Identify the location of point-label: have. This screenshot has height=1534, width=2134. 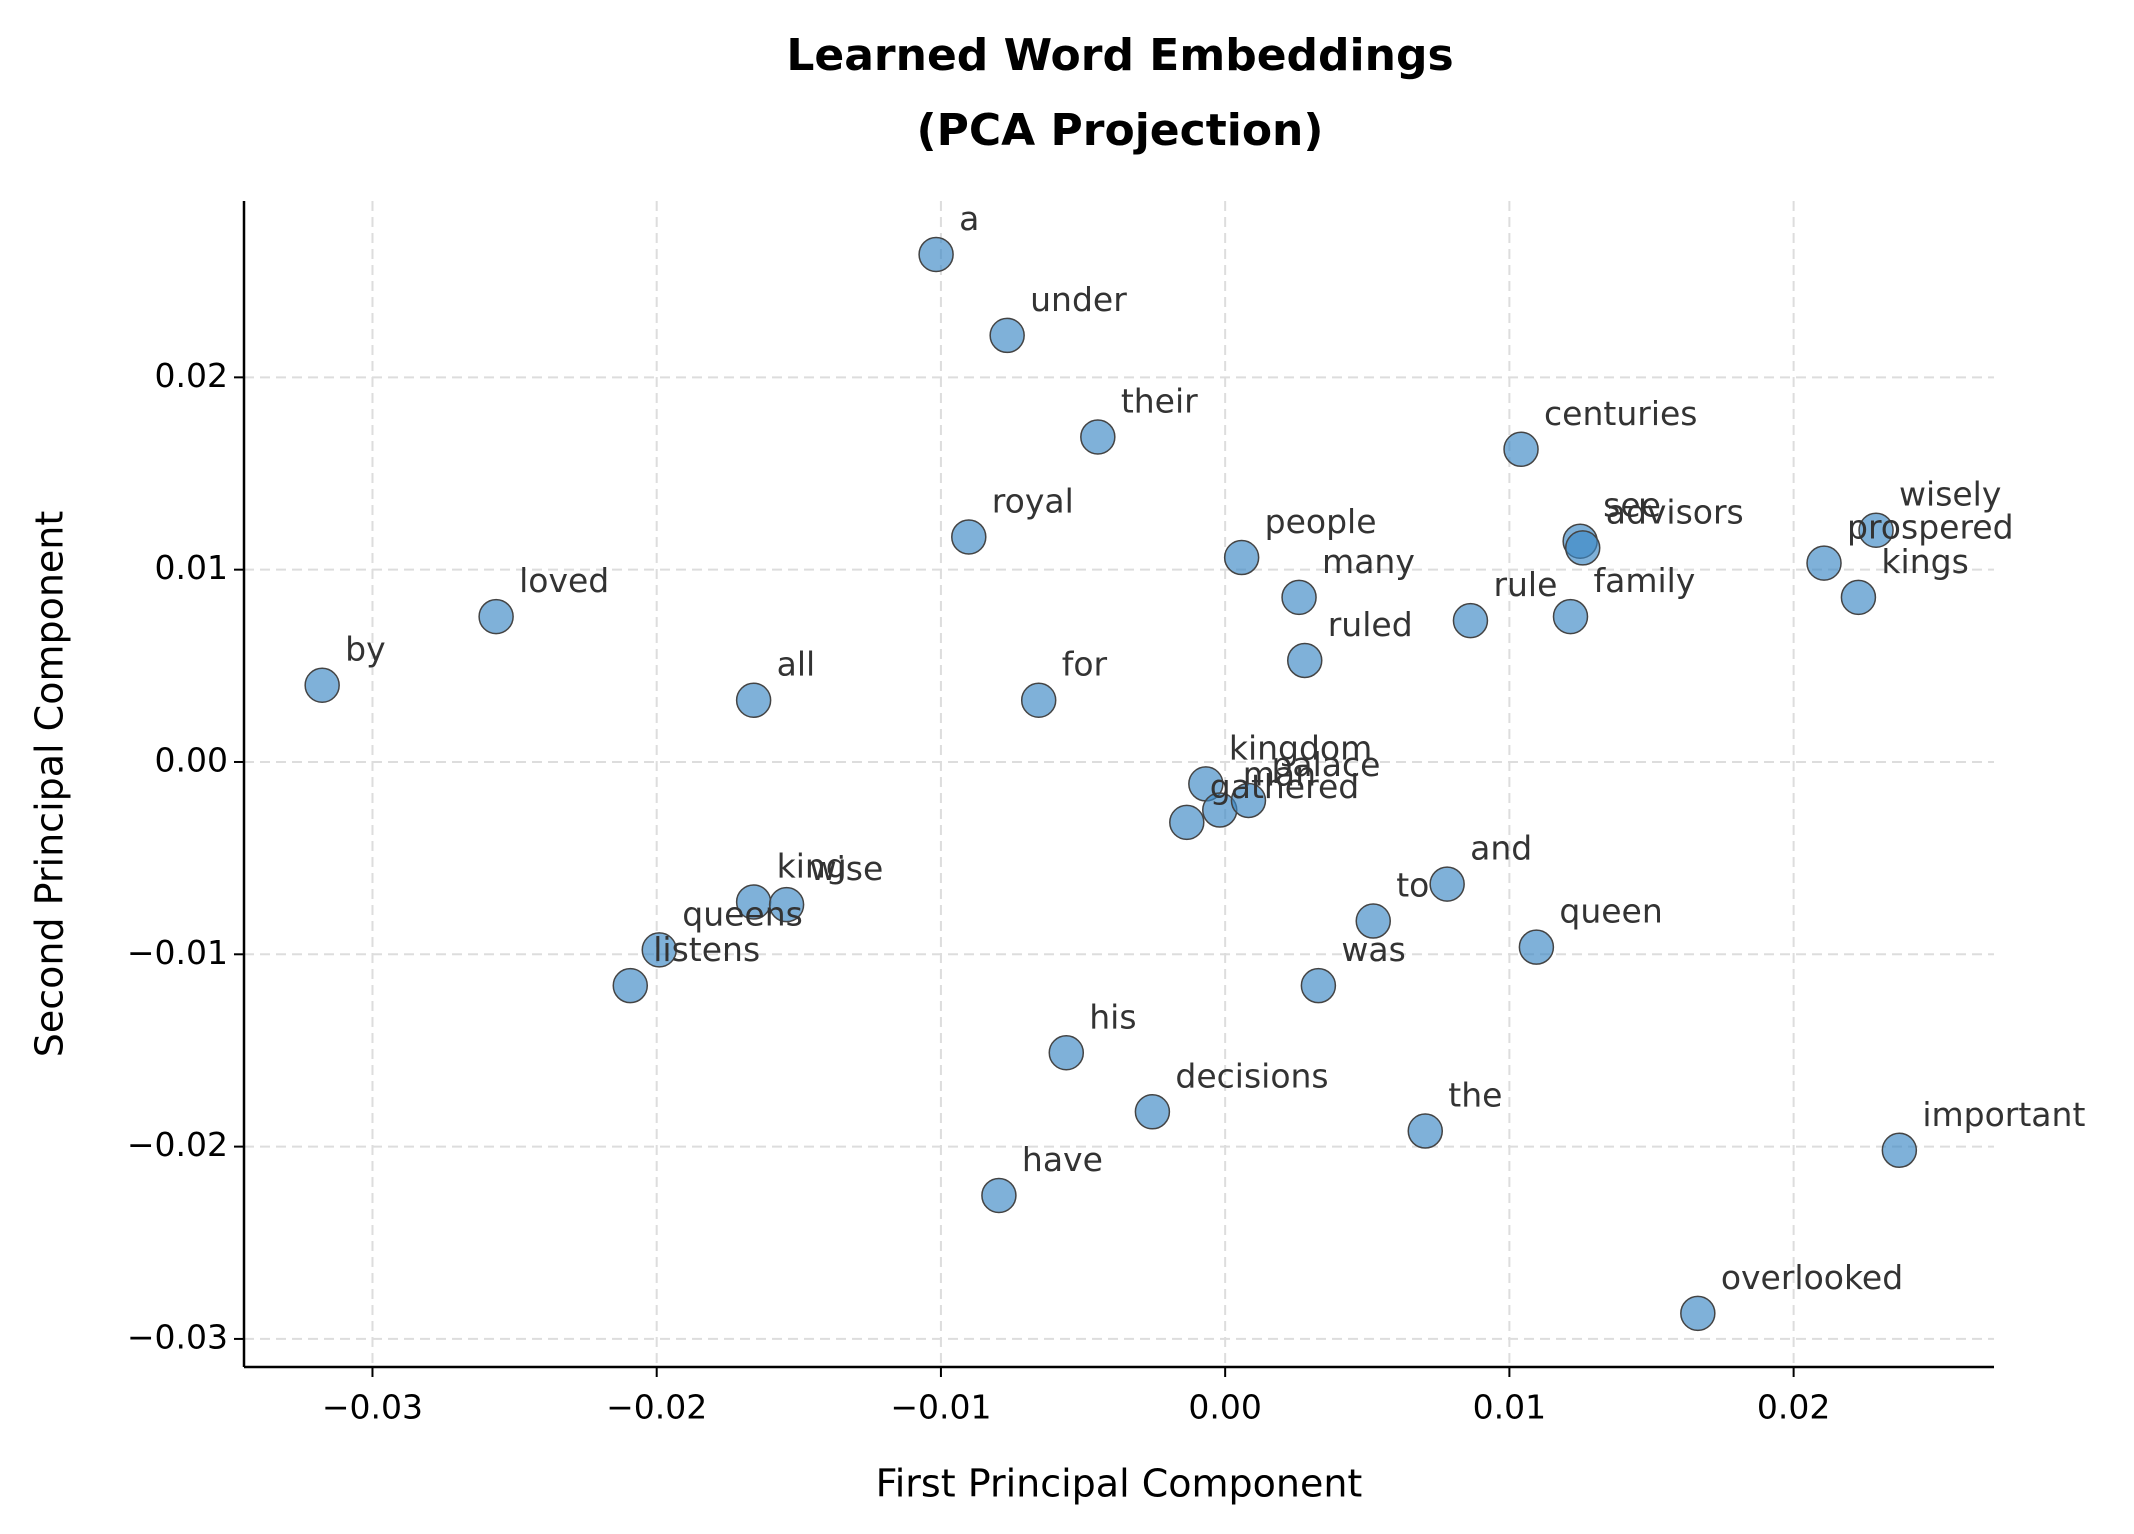
(1062, 1159).